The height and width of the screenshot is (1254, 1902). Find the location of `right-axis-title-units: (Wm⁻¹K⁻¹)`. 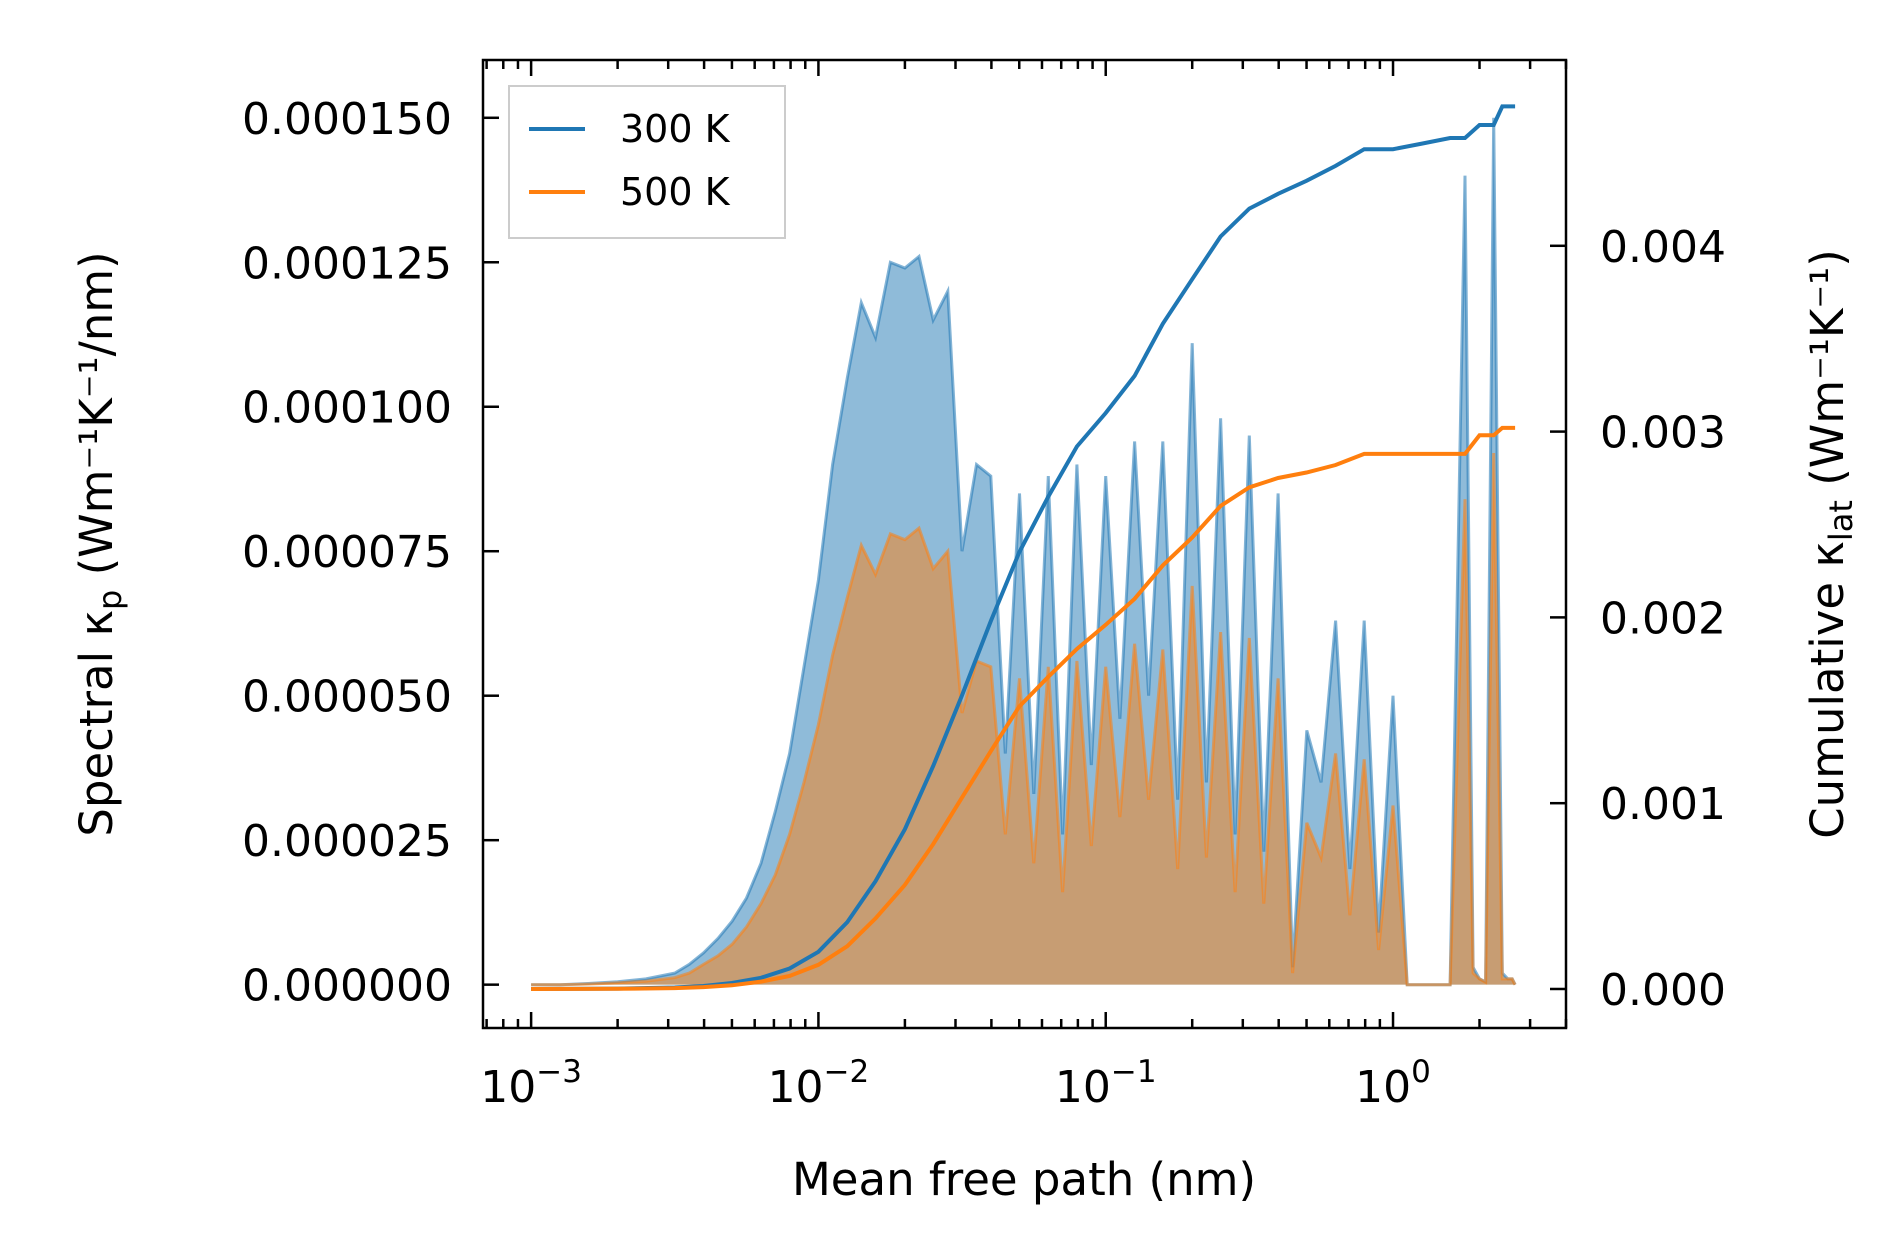

right-axis-title-units: (Wm⁻¹K⁻¹) is located at coordinates (1827, 374).